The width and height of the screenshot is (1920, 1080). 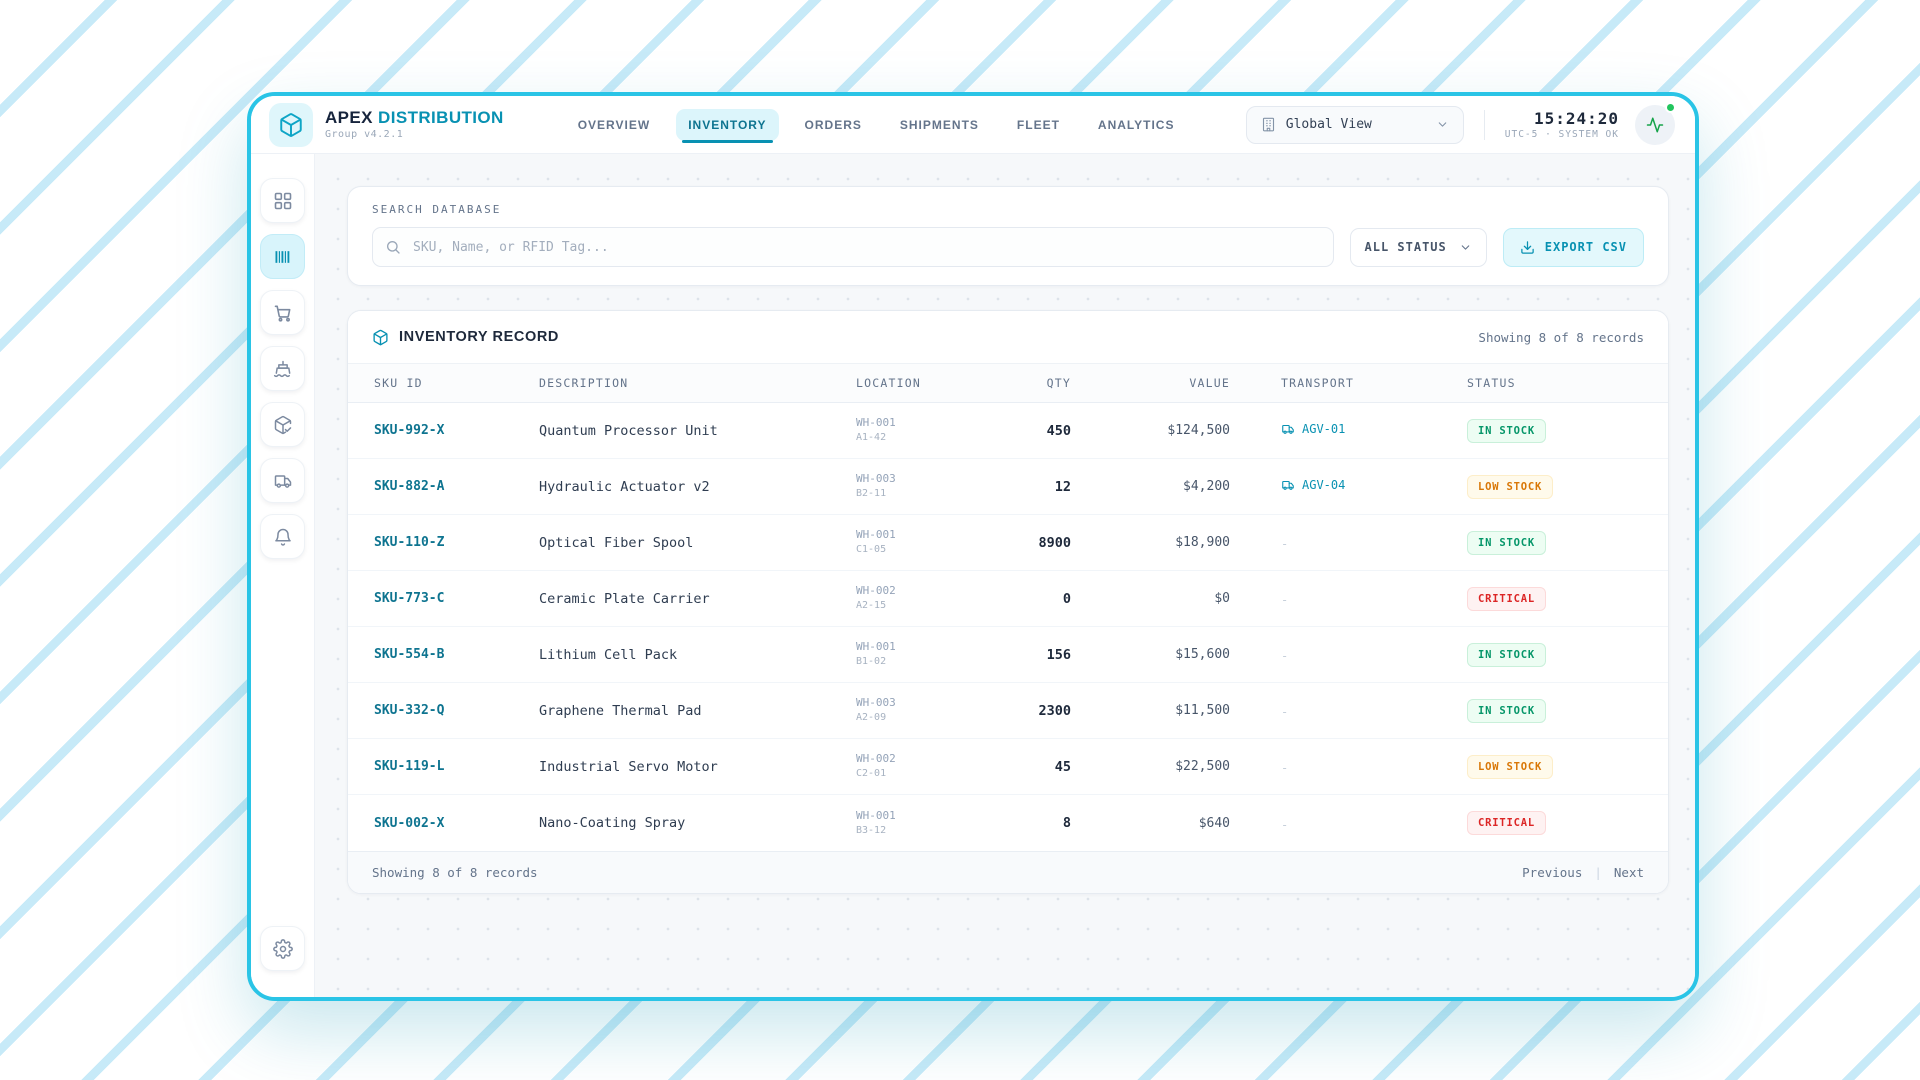 What do you see at coordinates (1554, 598) in the screenshot?
I see `status-cell: CRITICAL` at bounding box center [1554, 598].